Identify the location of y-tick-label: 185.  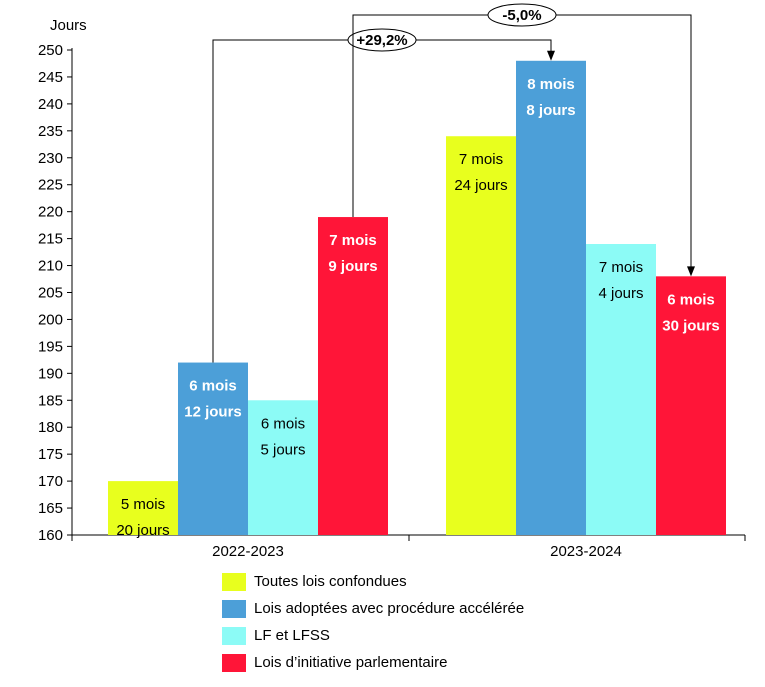
(50, 400).